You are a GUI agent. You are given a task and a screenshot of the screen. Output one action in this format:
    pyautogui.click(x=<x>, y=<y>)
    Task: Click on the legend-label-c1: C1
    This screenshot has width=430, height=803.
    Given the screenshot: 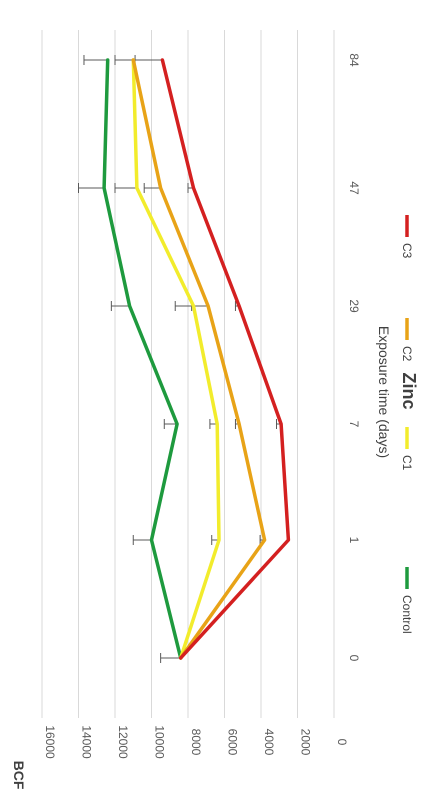 What is the action you would take?
    pyautogui.click(x=407, y=463)
    